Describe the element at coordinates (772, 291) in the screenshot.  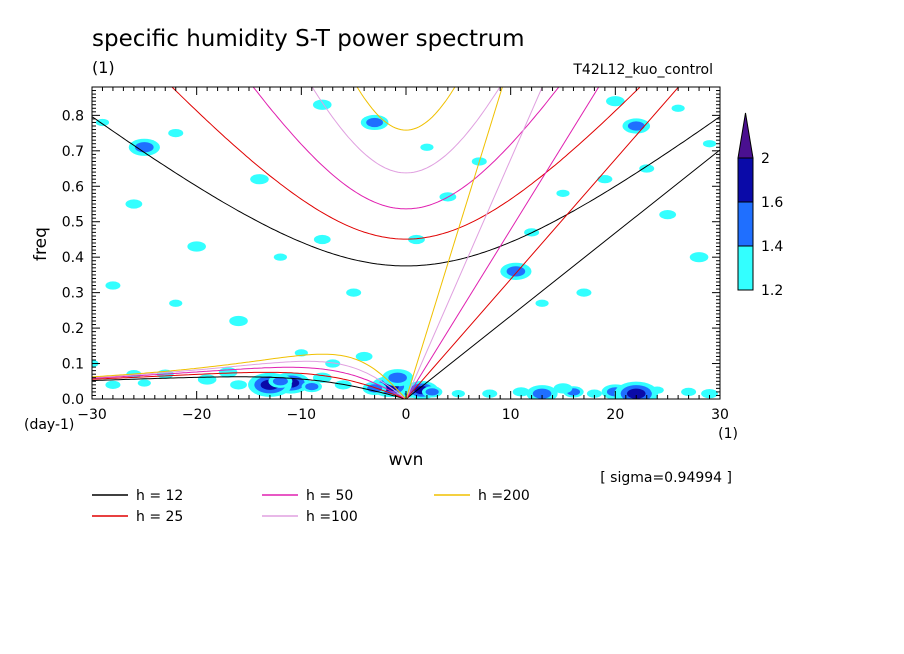
I see `colorbar-label: 1.2` at that location.